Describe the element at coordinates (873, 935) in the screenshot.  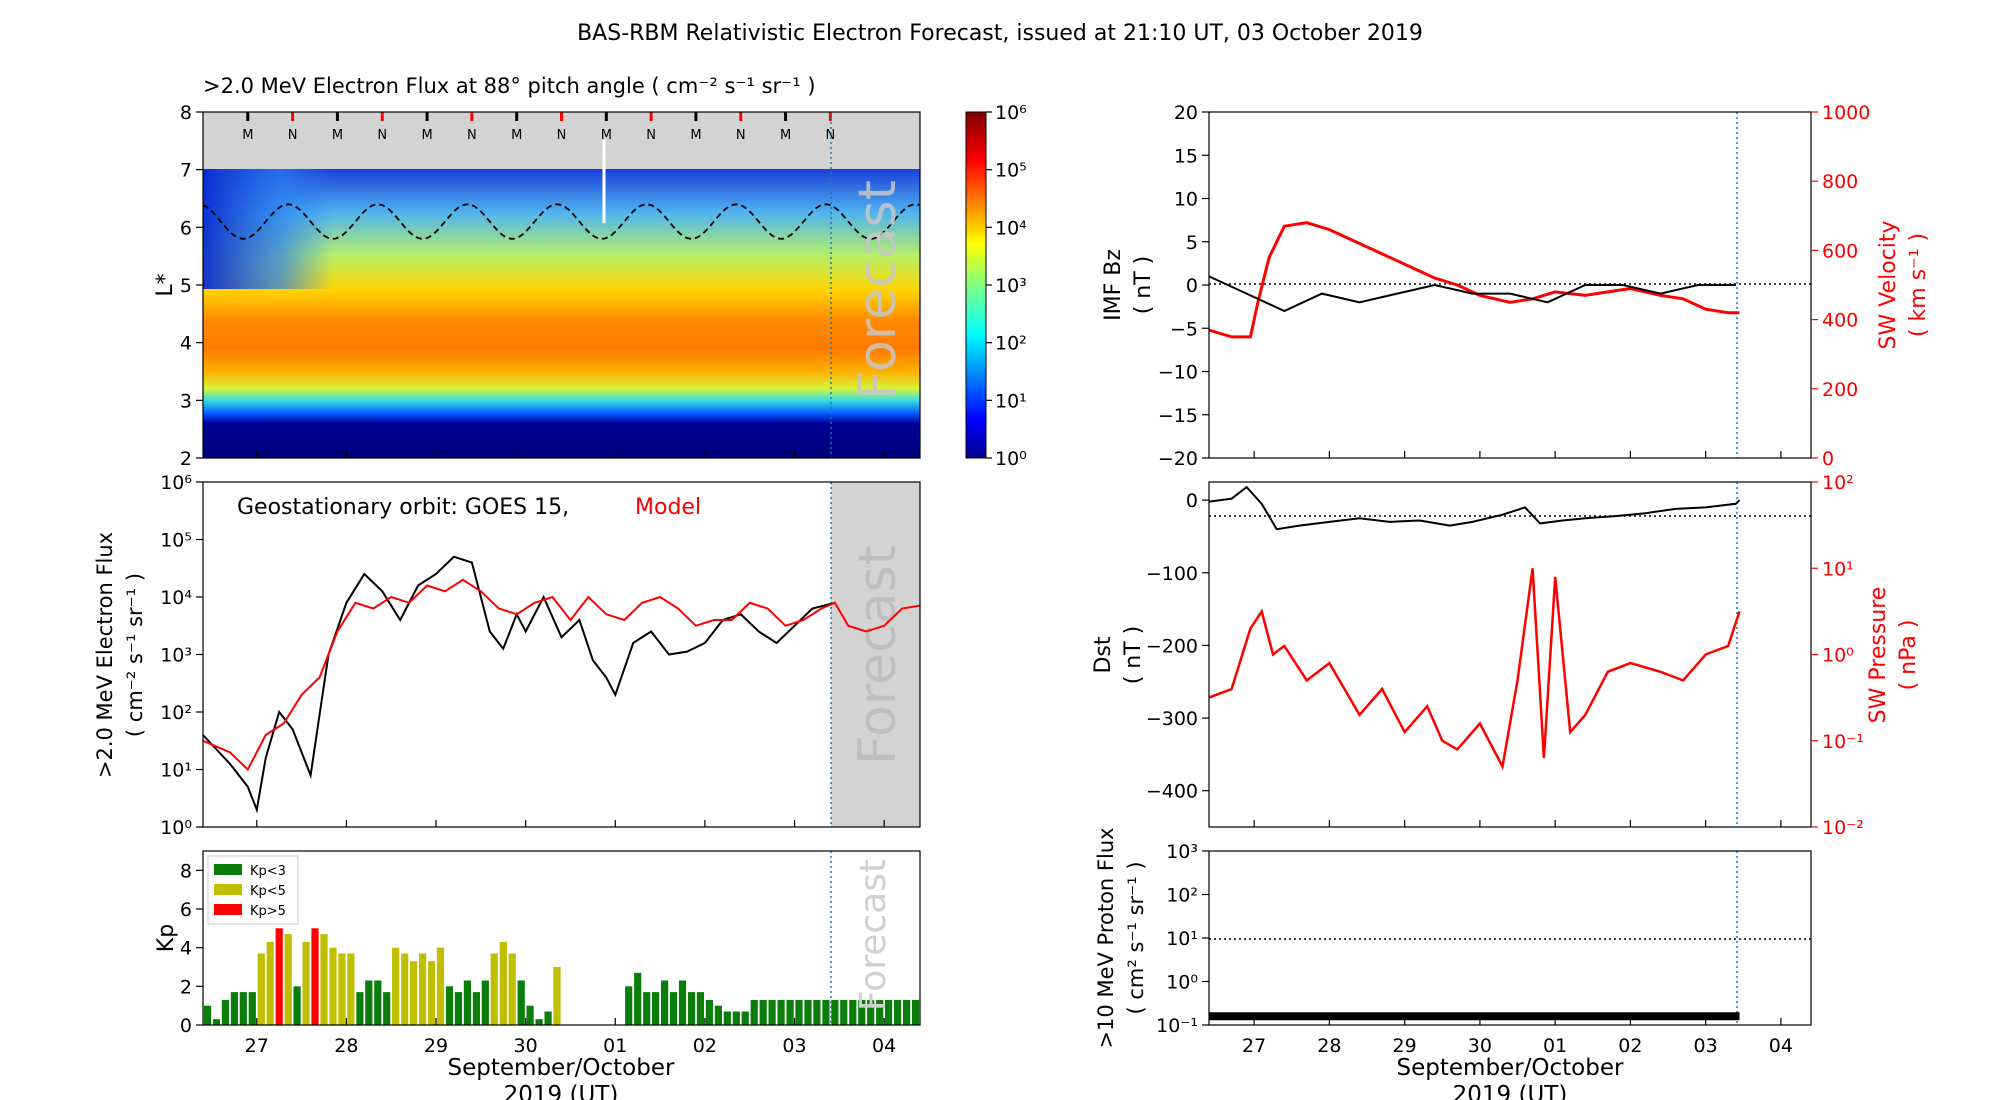
I see `kp-forecast-label: Forecast` at that location.